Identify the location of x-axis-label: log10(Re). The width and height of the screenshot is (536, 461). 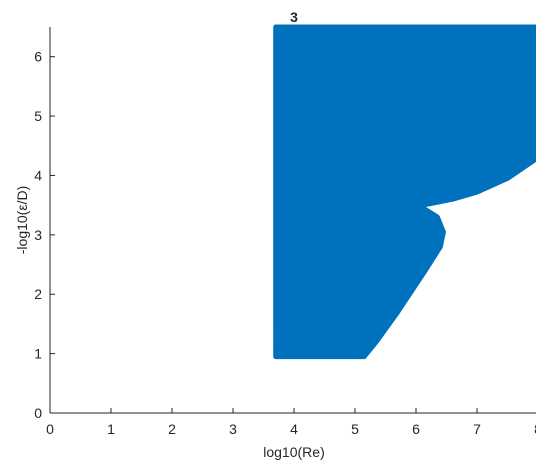
(293, 452).